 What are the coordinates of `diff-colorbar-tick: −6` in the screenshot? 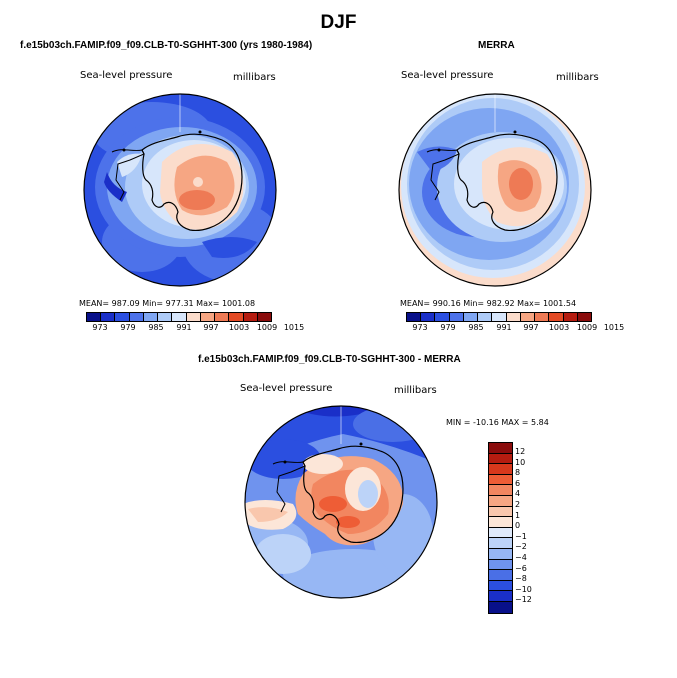 It's located at (521, 568).